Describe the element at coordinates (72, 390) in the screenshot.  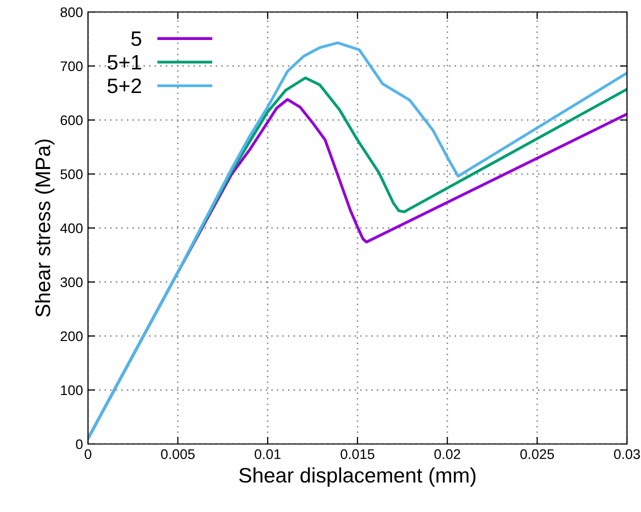
I see `y-tick-label: 100` at that location.